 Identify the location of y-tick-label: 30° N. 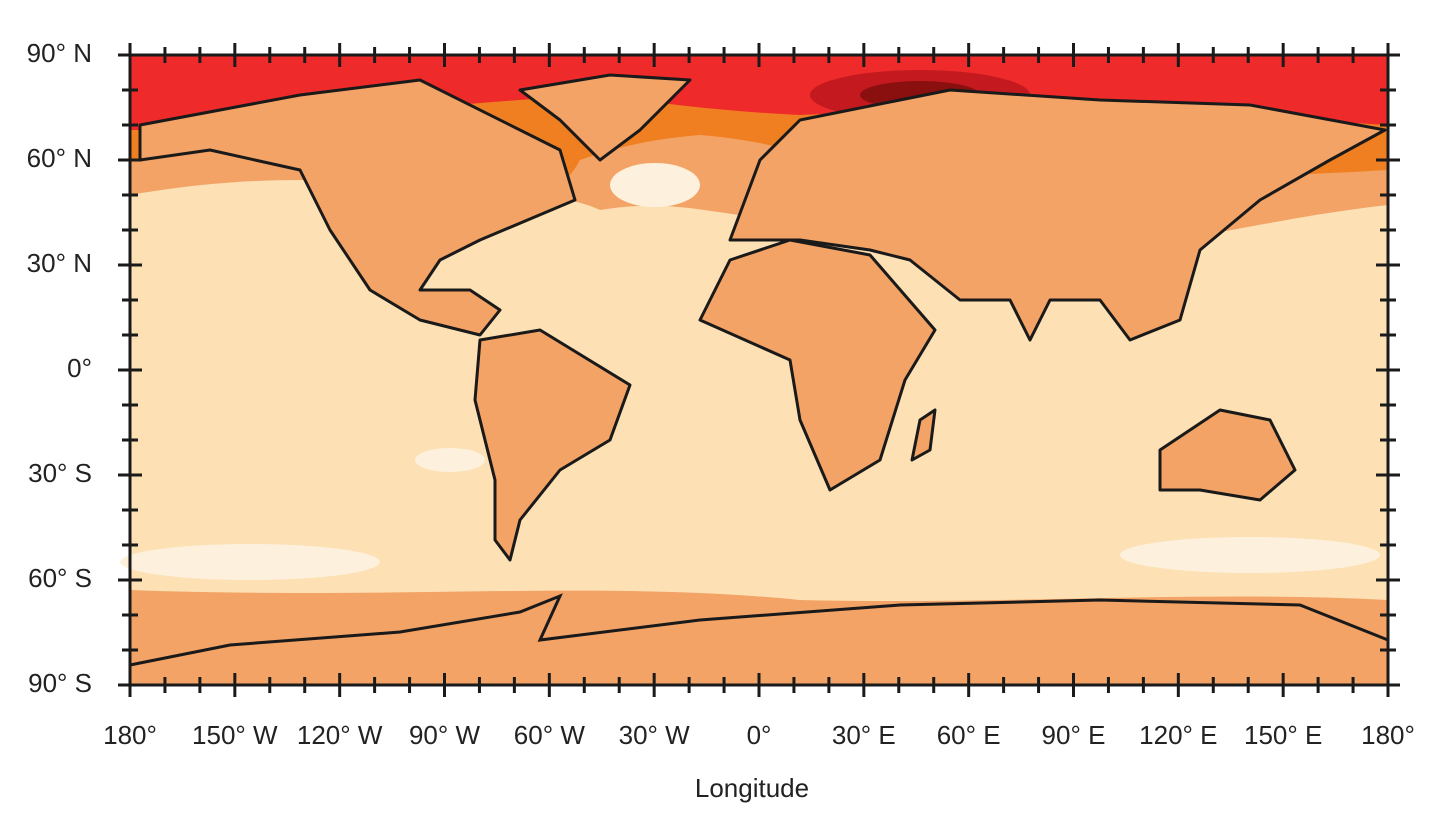
(59, 263).